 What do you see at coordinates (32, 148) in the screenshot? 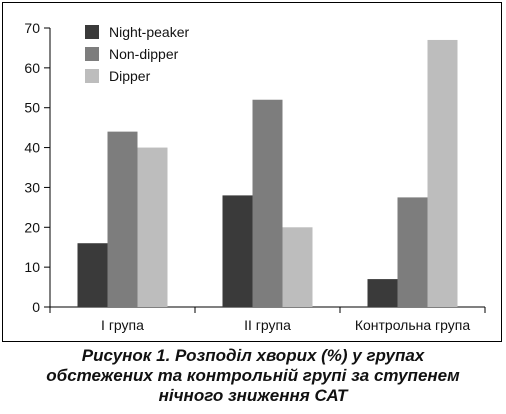
I see `y-tick-label: 40` at bounding box center [32, 148].